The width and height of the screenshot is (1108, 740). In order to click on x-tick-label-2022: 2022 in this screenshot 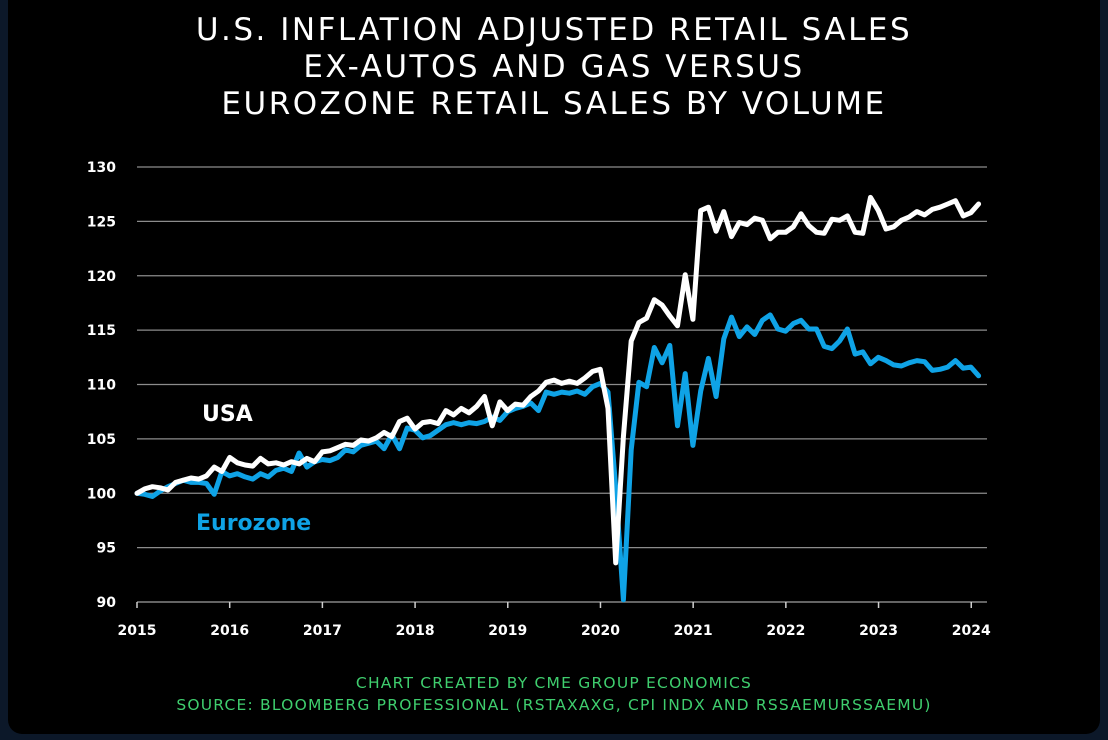, I will do `click(785, 631)`.